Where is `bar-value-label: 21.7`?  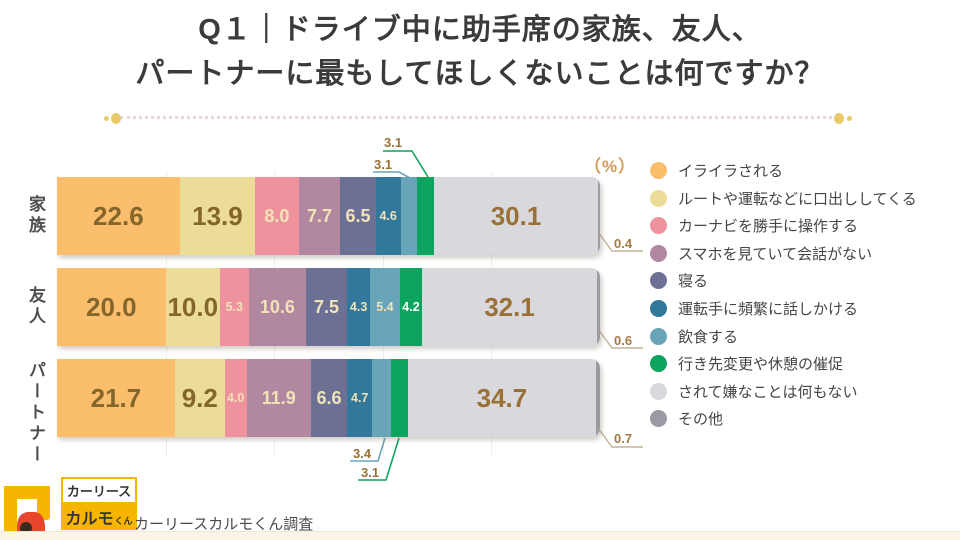
bar-value-label: 21.7 is located at coordinates (116, 397).